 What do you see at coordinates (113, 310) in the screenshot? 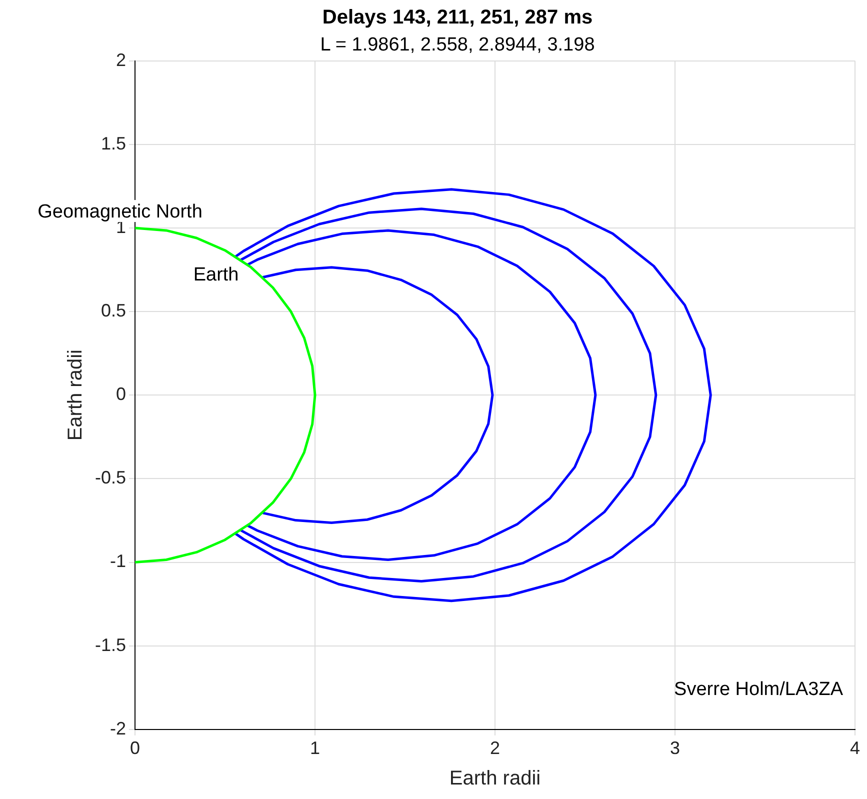
I see `y-tick-label: 0.5` at bounding box center [113, 310].